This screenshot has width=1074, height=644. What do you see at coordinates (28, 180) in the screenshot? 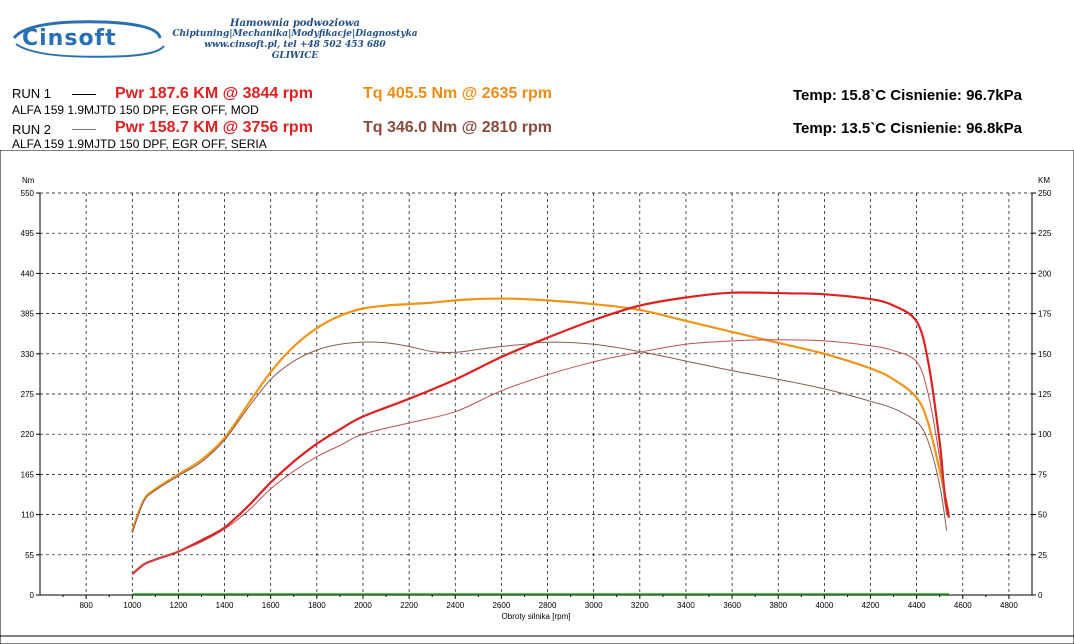
I see `y-axis-left-label: Nm` at bounding box center [28, 180].